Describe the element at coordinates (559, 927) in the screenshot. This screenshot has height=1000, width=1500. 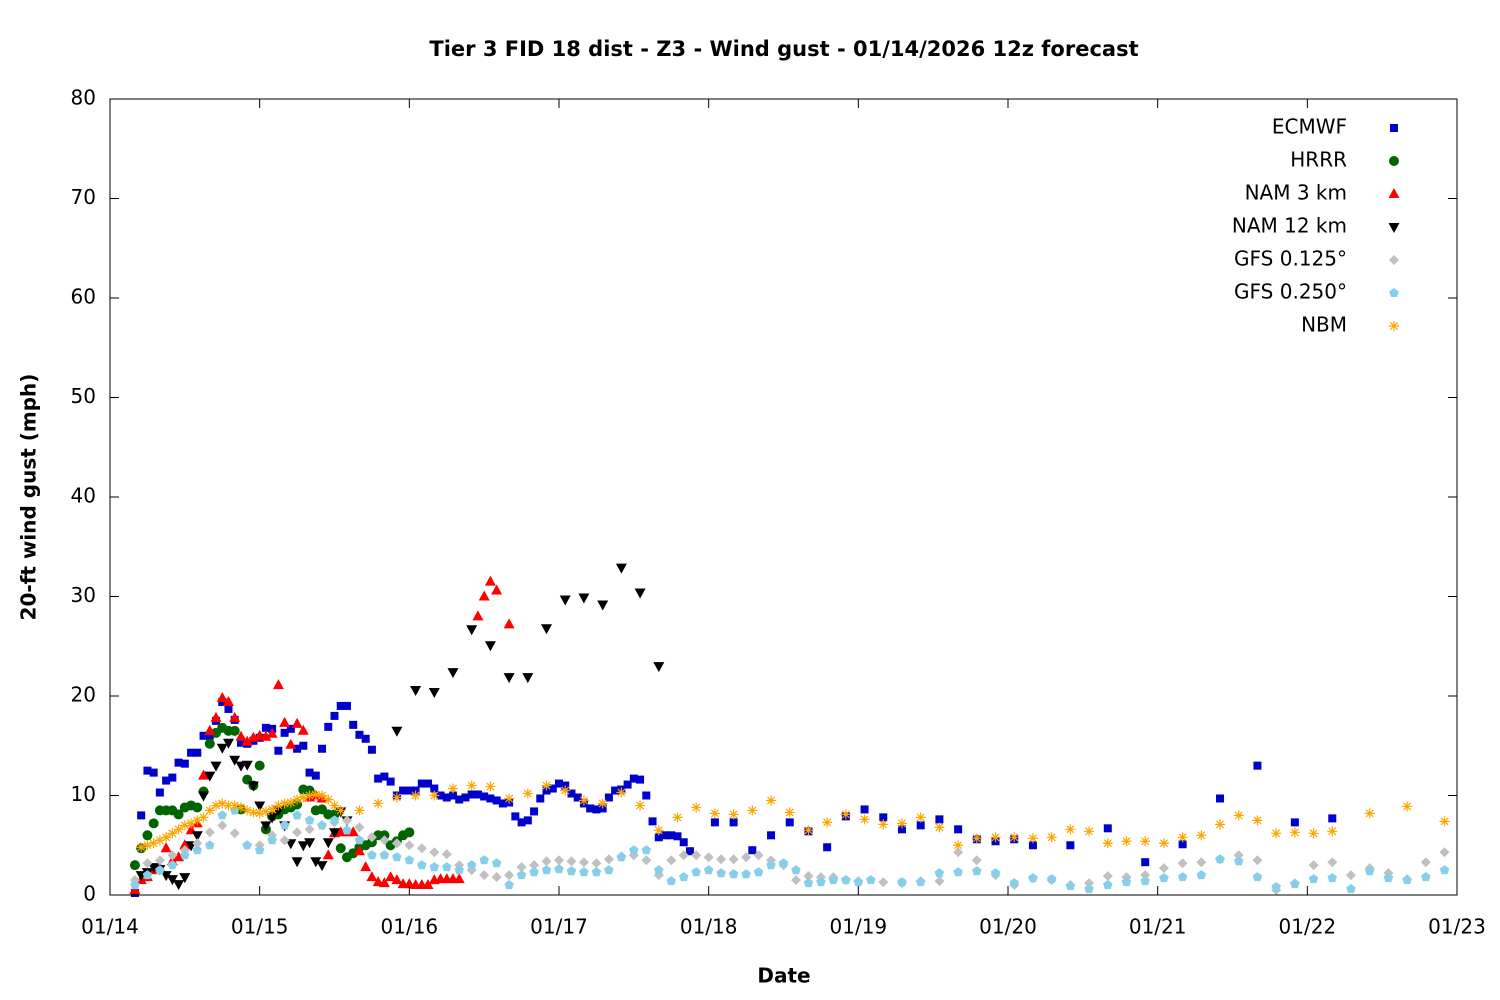
I see `x-tick-label: 01/17` at that location.